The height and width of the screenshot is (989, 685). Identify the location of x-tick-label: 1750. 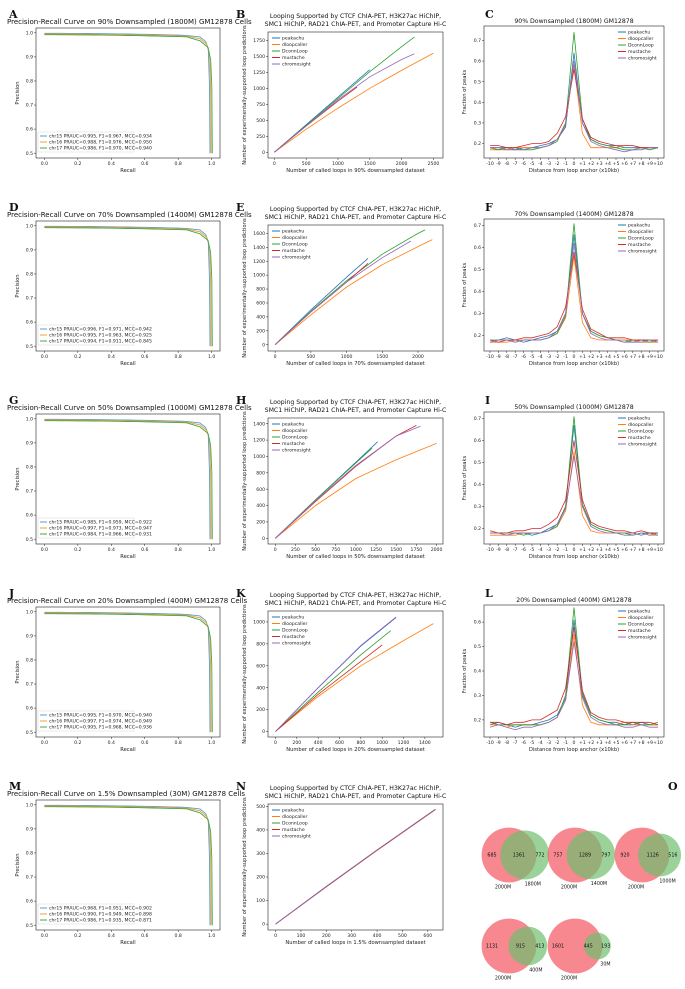
(417, 550).